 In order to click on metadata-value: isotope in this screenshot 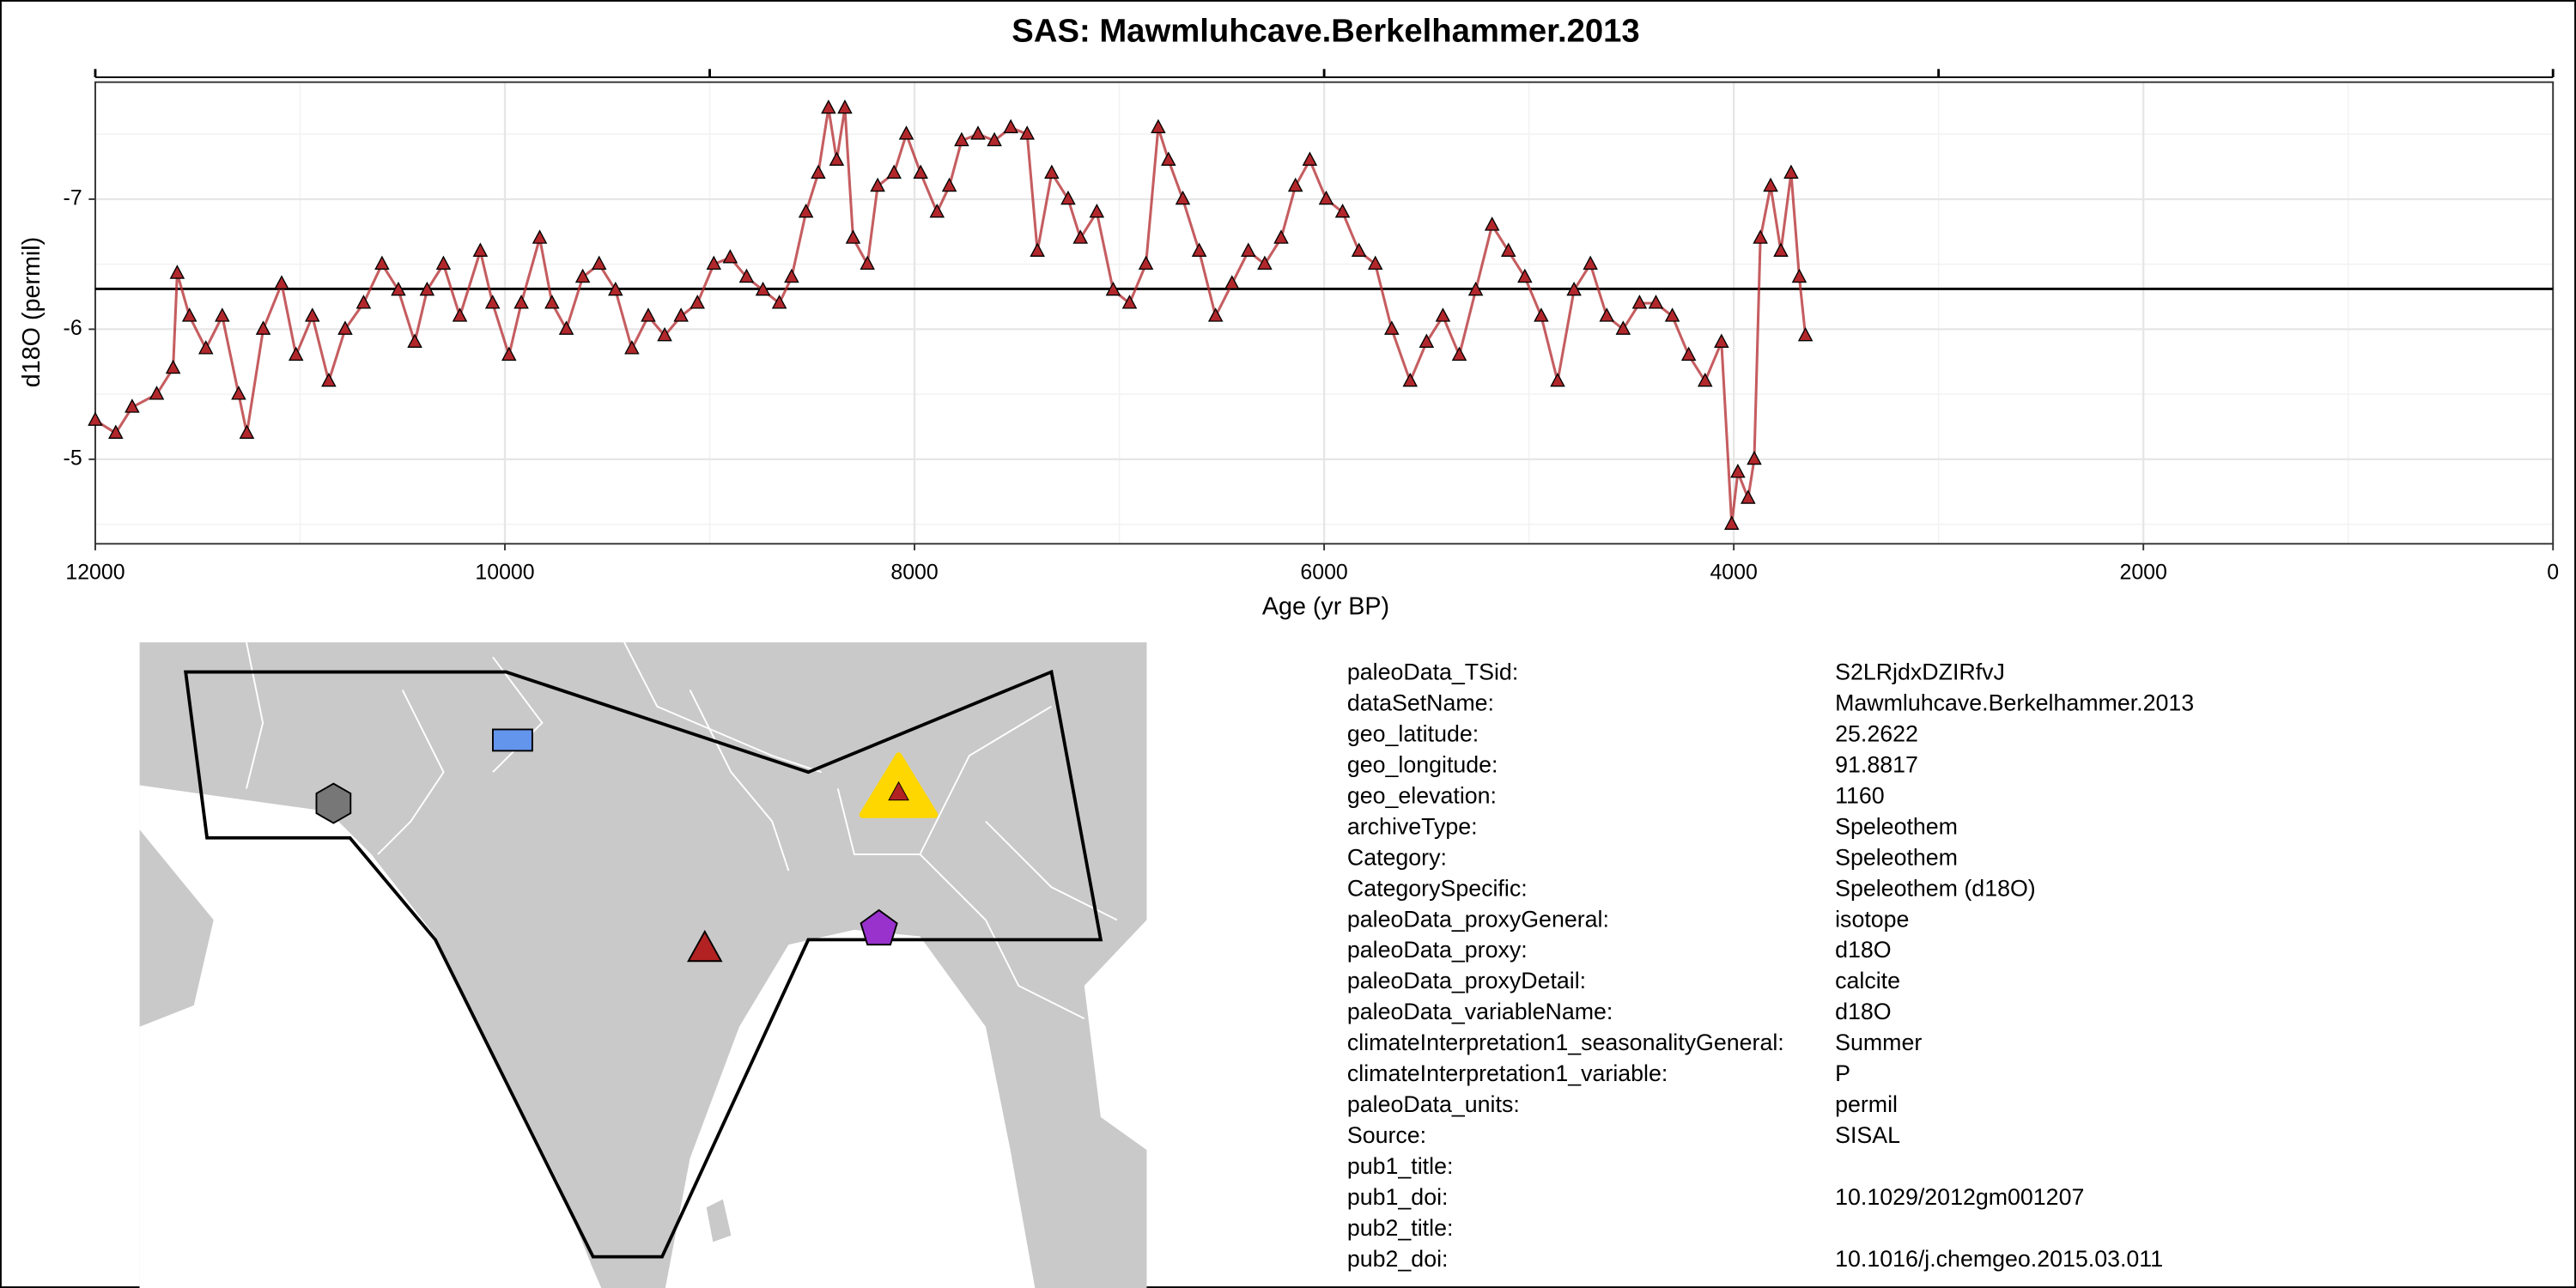, I will do `click(1872, 919)`.